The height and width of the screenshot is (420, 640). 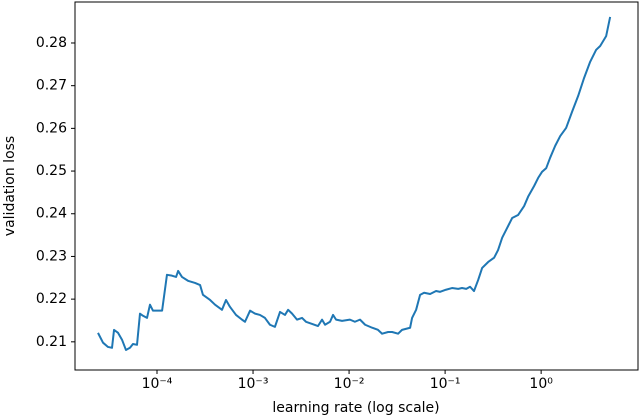 What do you see at coordinates (51, 214) in the screenshot?
I see `y-tick-label: 0.24` at bounding box center [51, 214].